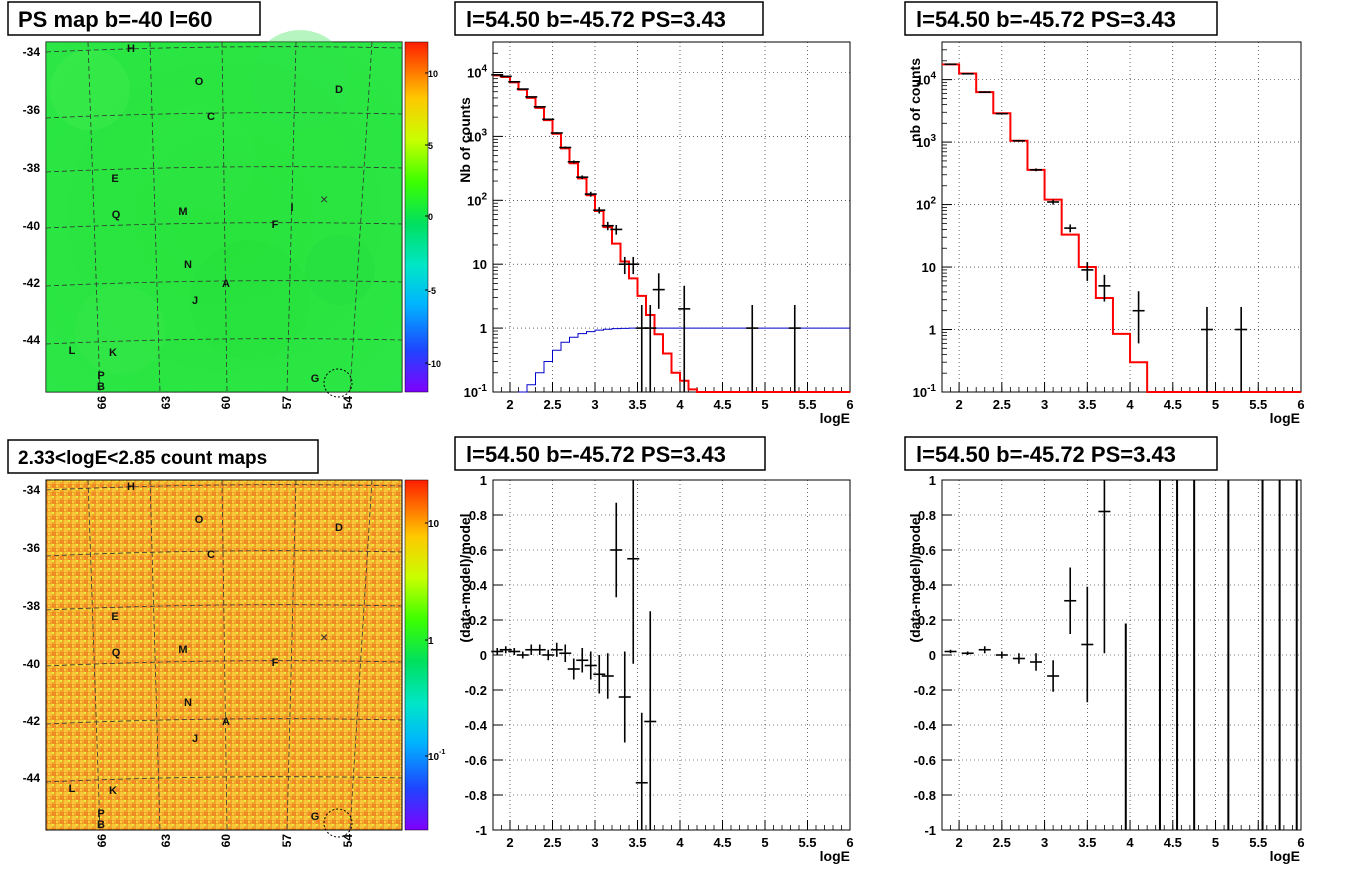  What do you see at coordinates (430, 146) in the screenshot?
I see `colorbar-tick-label: 5` at bounding box center [430, 146].